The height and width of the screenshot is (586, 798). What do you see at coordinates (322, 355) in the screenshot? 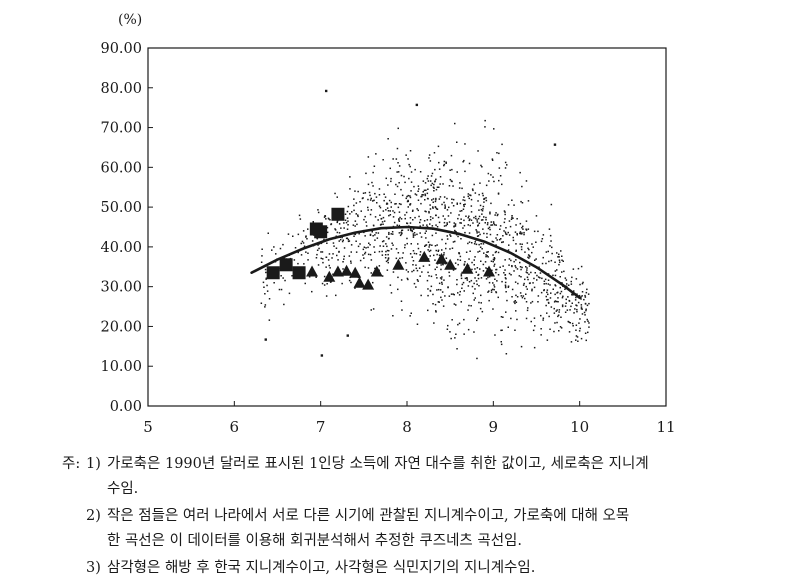
I see `gini-dot-outlier` at bounding box center [322, 355].